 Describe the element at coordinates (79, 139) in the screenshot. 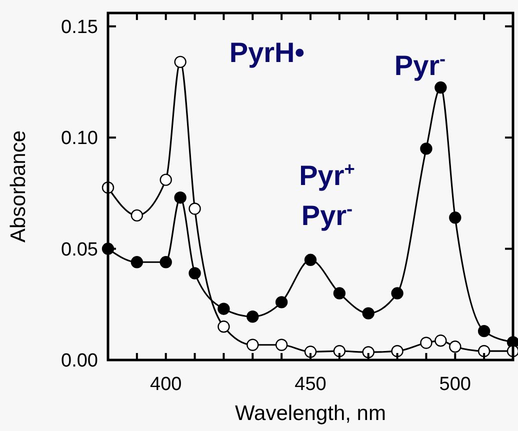

I see `y-tick-label: 0.10` at that location.